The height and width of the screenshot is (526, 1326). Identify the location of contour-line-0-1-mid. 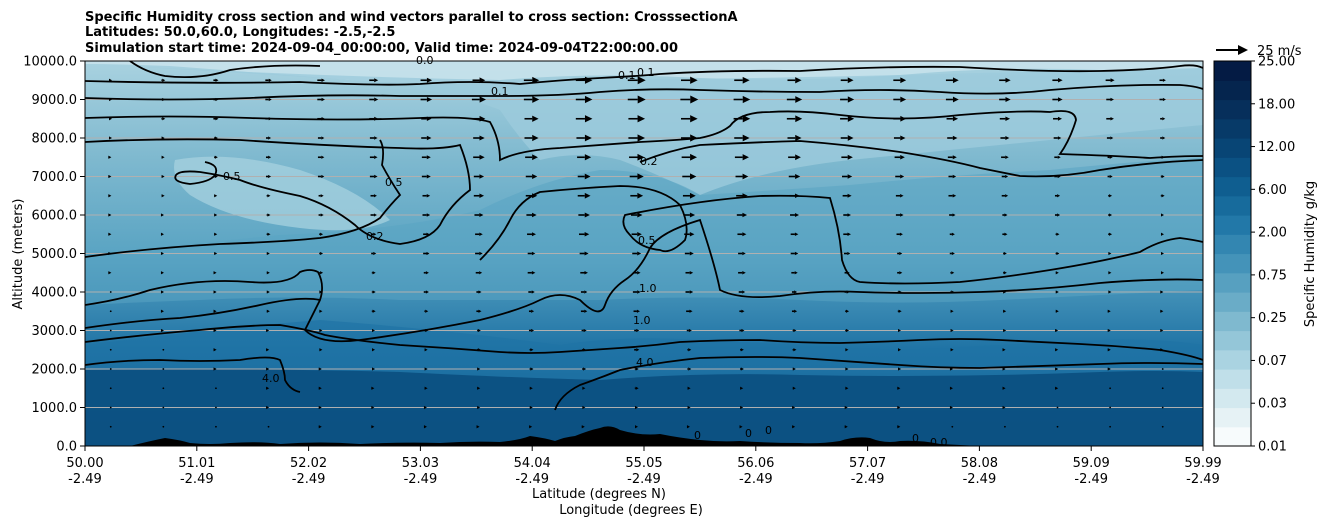
(644, 136).